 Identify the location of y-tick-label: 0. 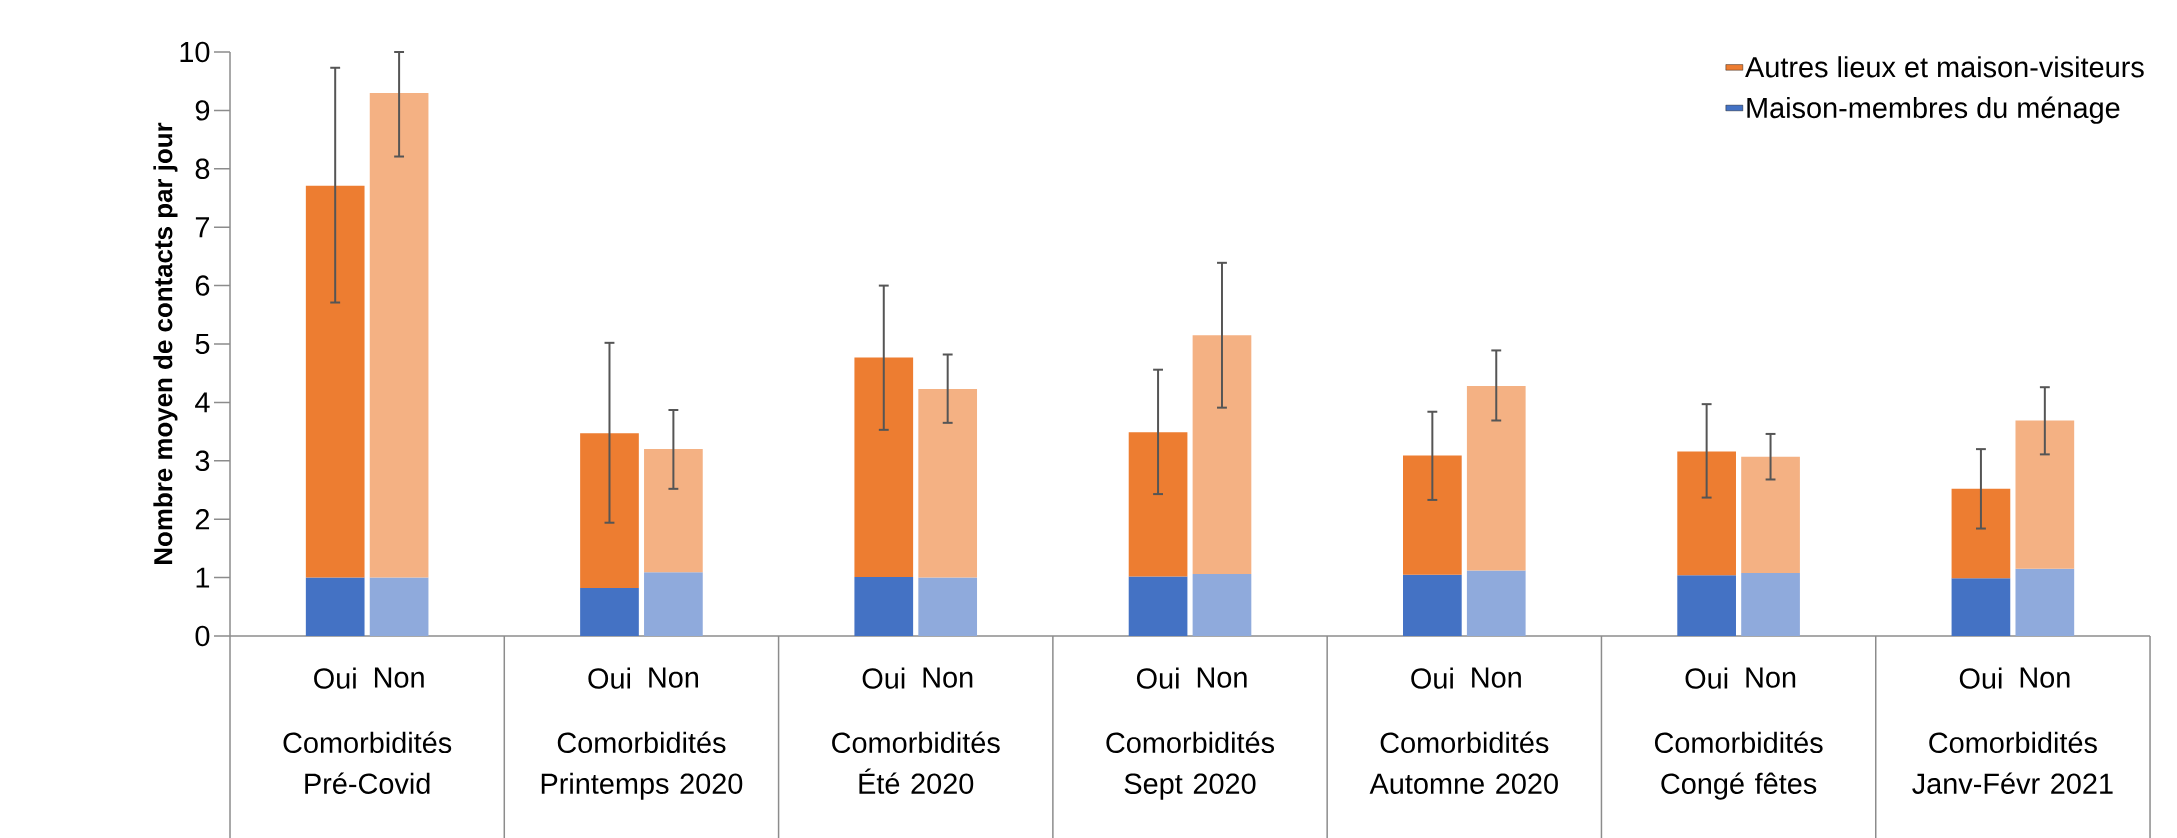
(202, 636).